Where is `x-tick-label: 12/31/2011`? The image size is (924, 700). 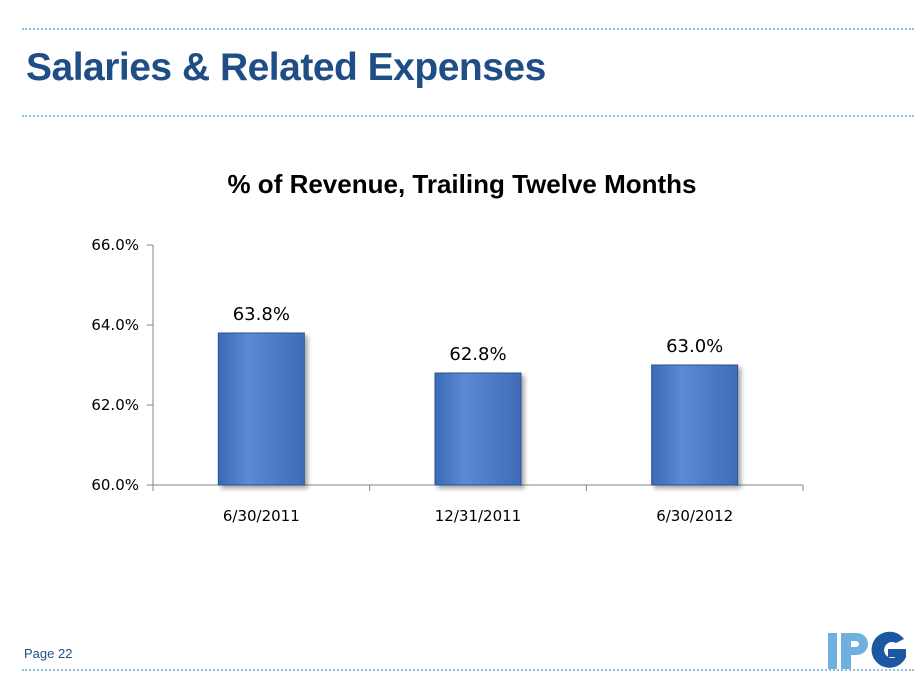 x-tick-label: 12/31/2011 is located at coordinates (478, 516).